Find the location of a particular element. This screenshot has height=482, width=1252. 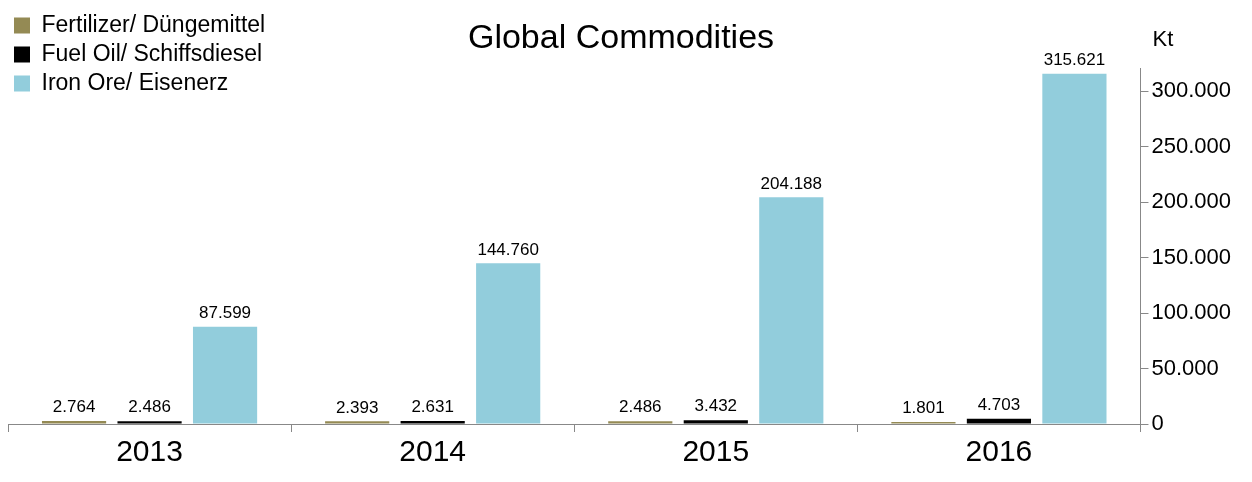

y-tick-label: 150.000 is located at coordinates (1191, 256).